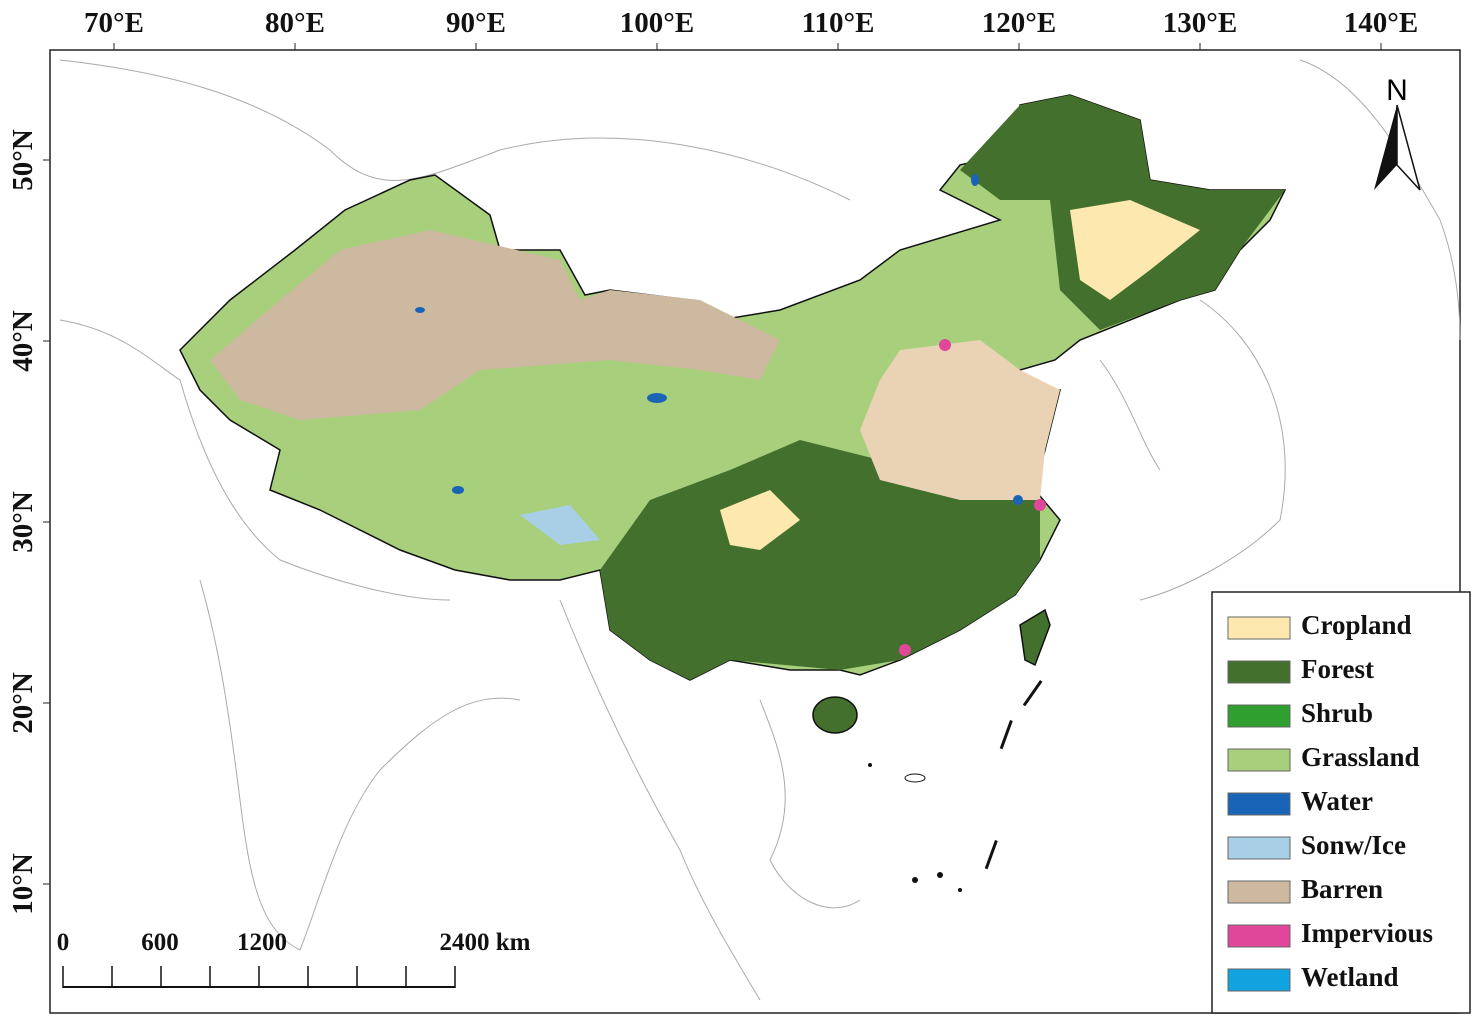  Describe the element at coordinates (1350, 977) in the screenshot. I see `legend-label: Wetland` at that location.